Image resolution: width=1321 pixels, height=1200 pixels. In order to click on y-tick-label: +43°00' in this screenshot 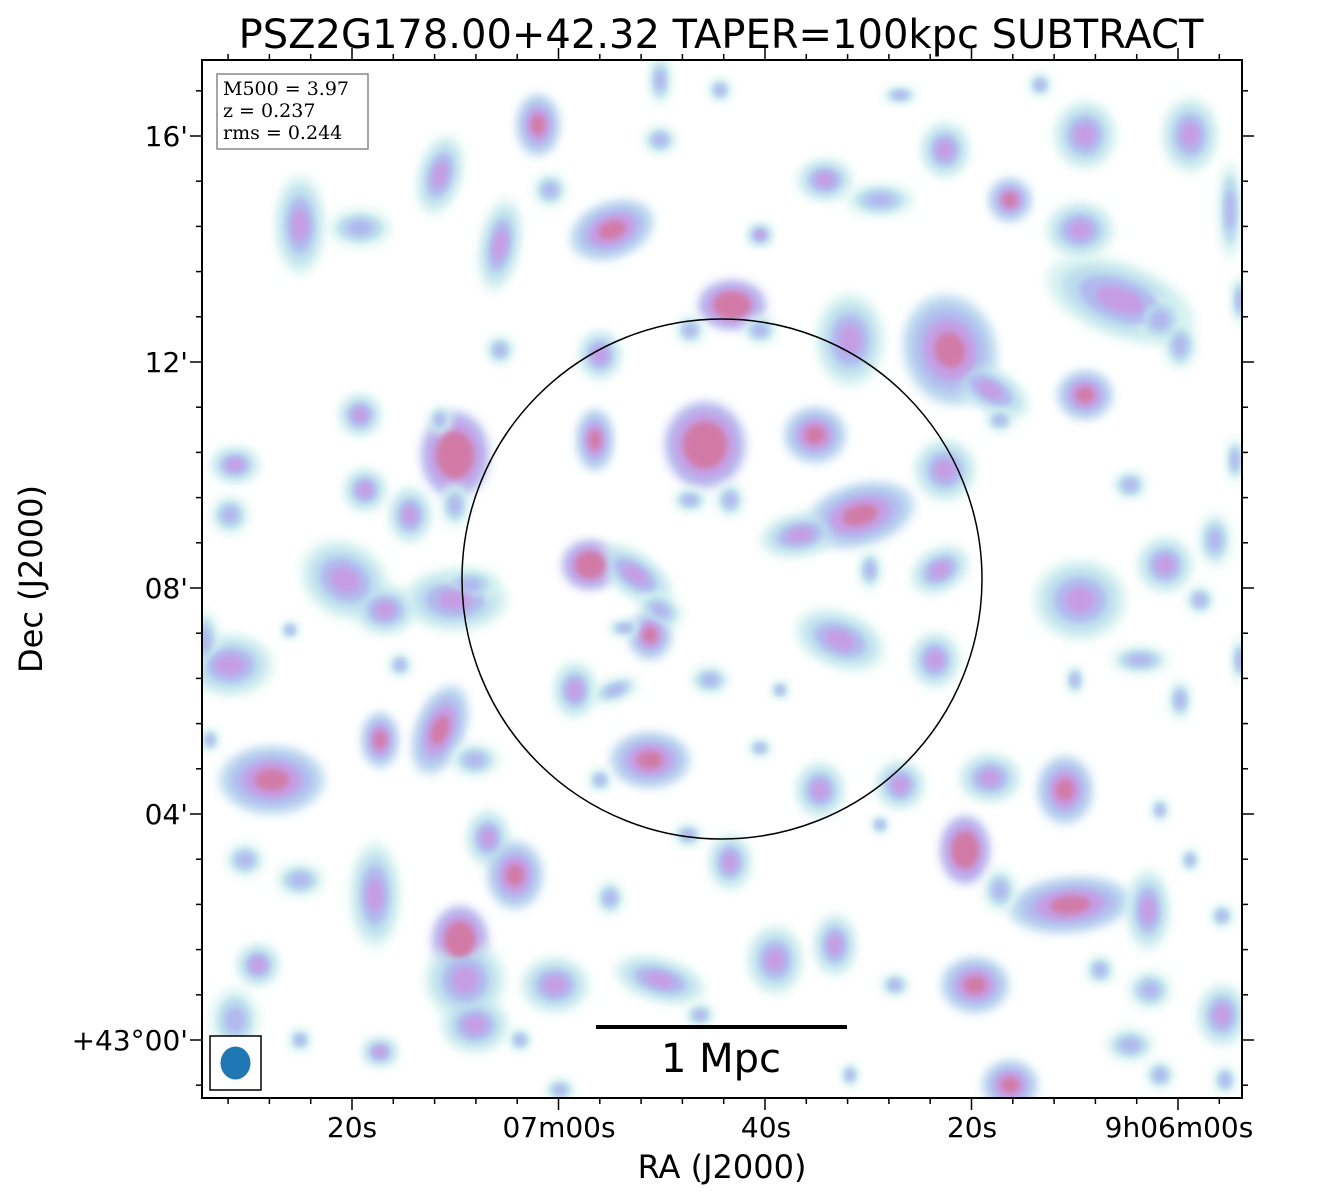, I will do `click(130, 1040)`.